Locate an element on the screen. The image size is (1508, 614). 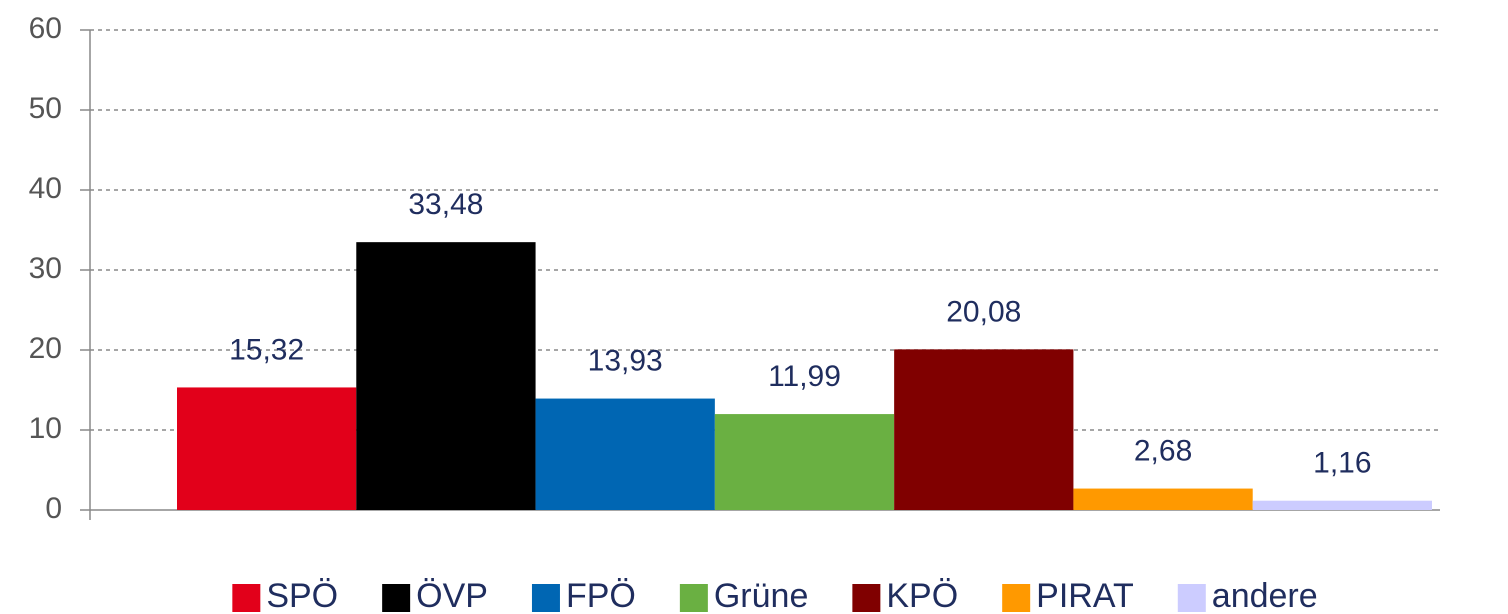
legend-label: SPÖ is located at coordinates (302, 595).